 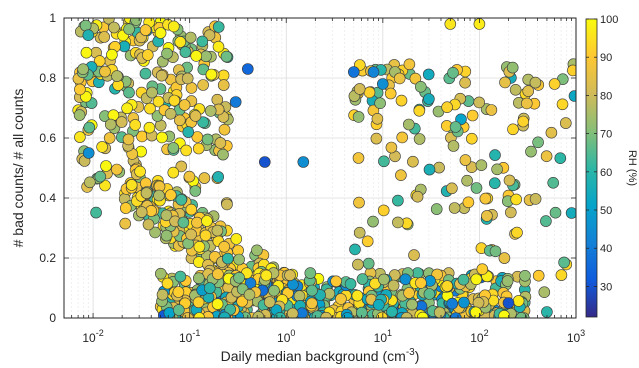 What do you see at coordinates (606, 58) in the screenshot?
I see `colorbar-tick-label: 90` at bounding box center [606, 58].